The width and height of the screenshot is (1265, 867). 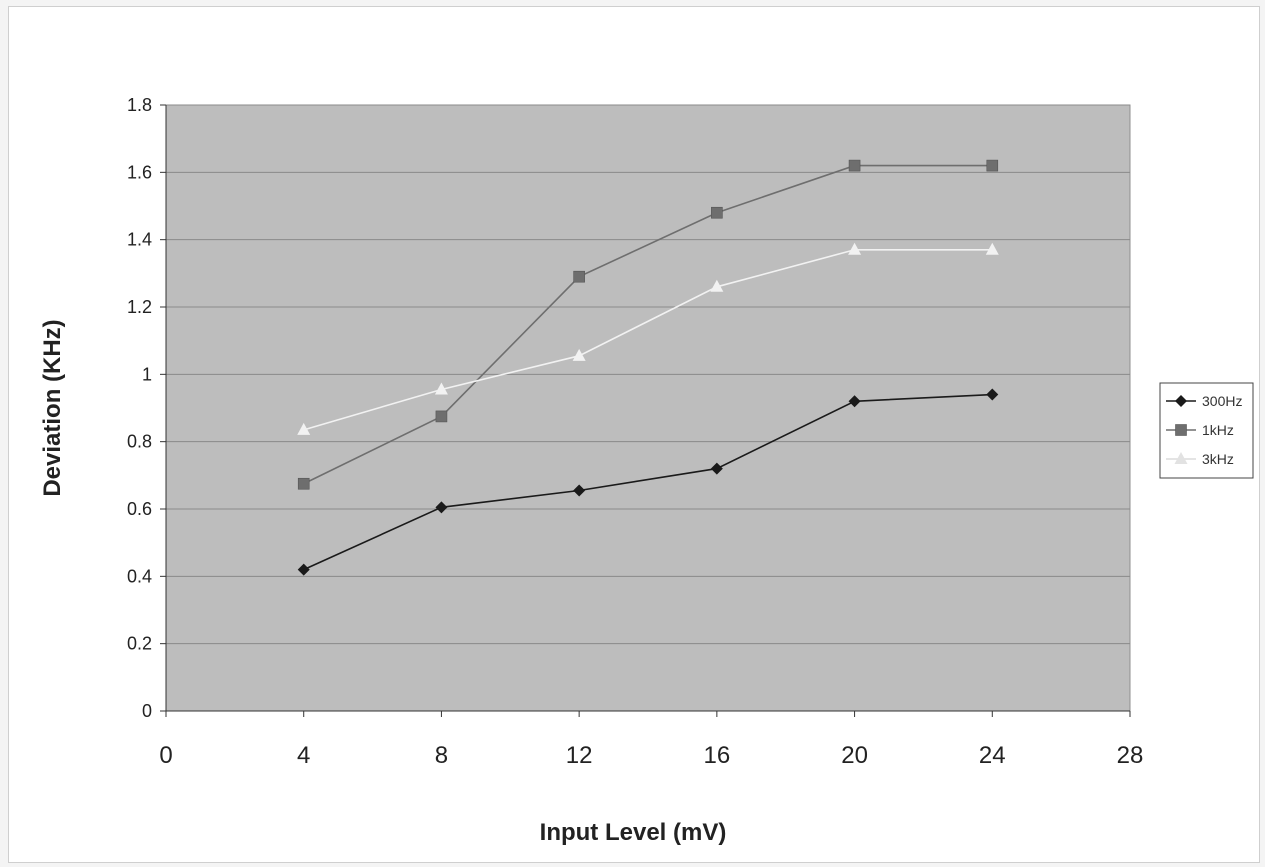 What do you see at coordinates (139, 105) in the screenshot?
I see `y-tick-label: 1.8` at bounding box center [139, 105].